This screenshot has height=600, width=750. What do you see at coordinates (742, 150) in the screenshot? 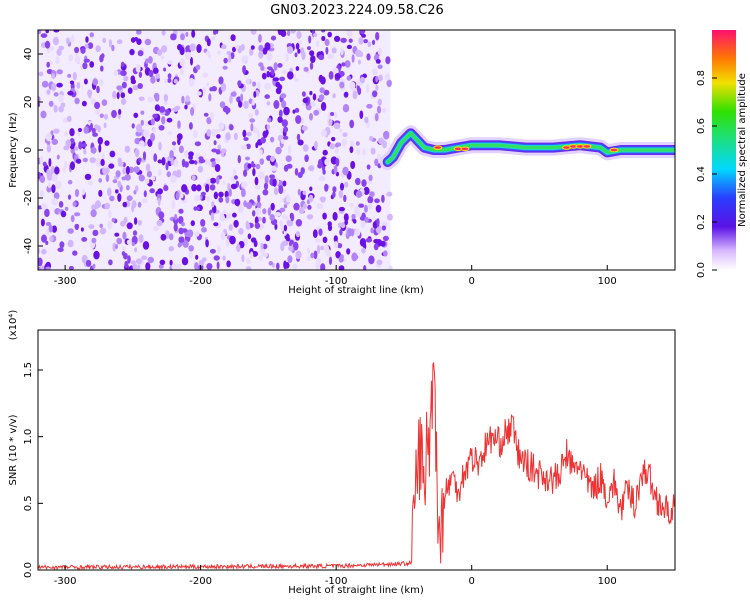
I see `colorbar-label: Normalized spectral amplitude` at bounding box center [742, 150].